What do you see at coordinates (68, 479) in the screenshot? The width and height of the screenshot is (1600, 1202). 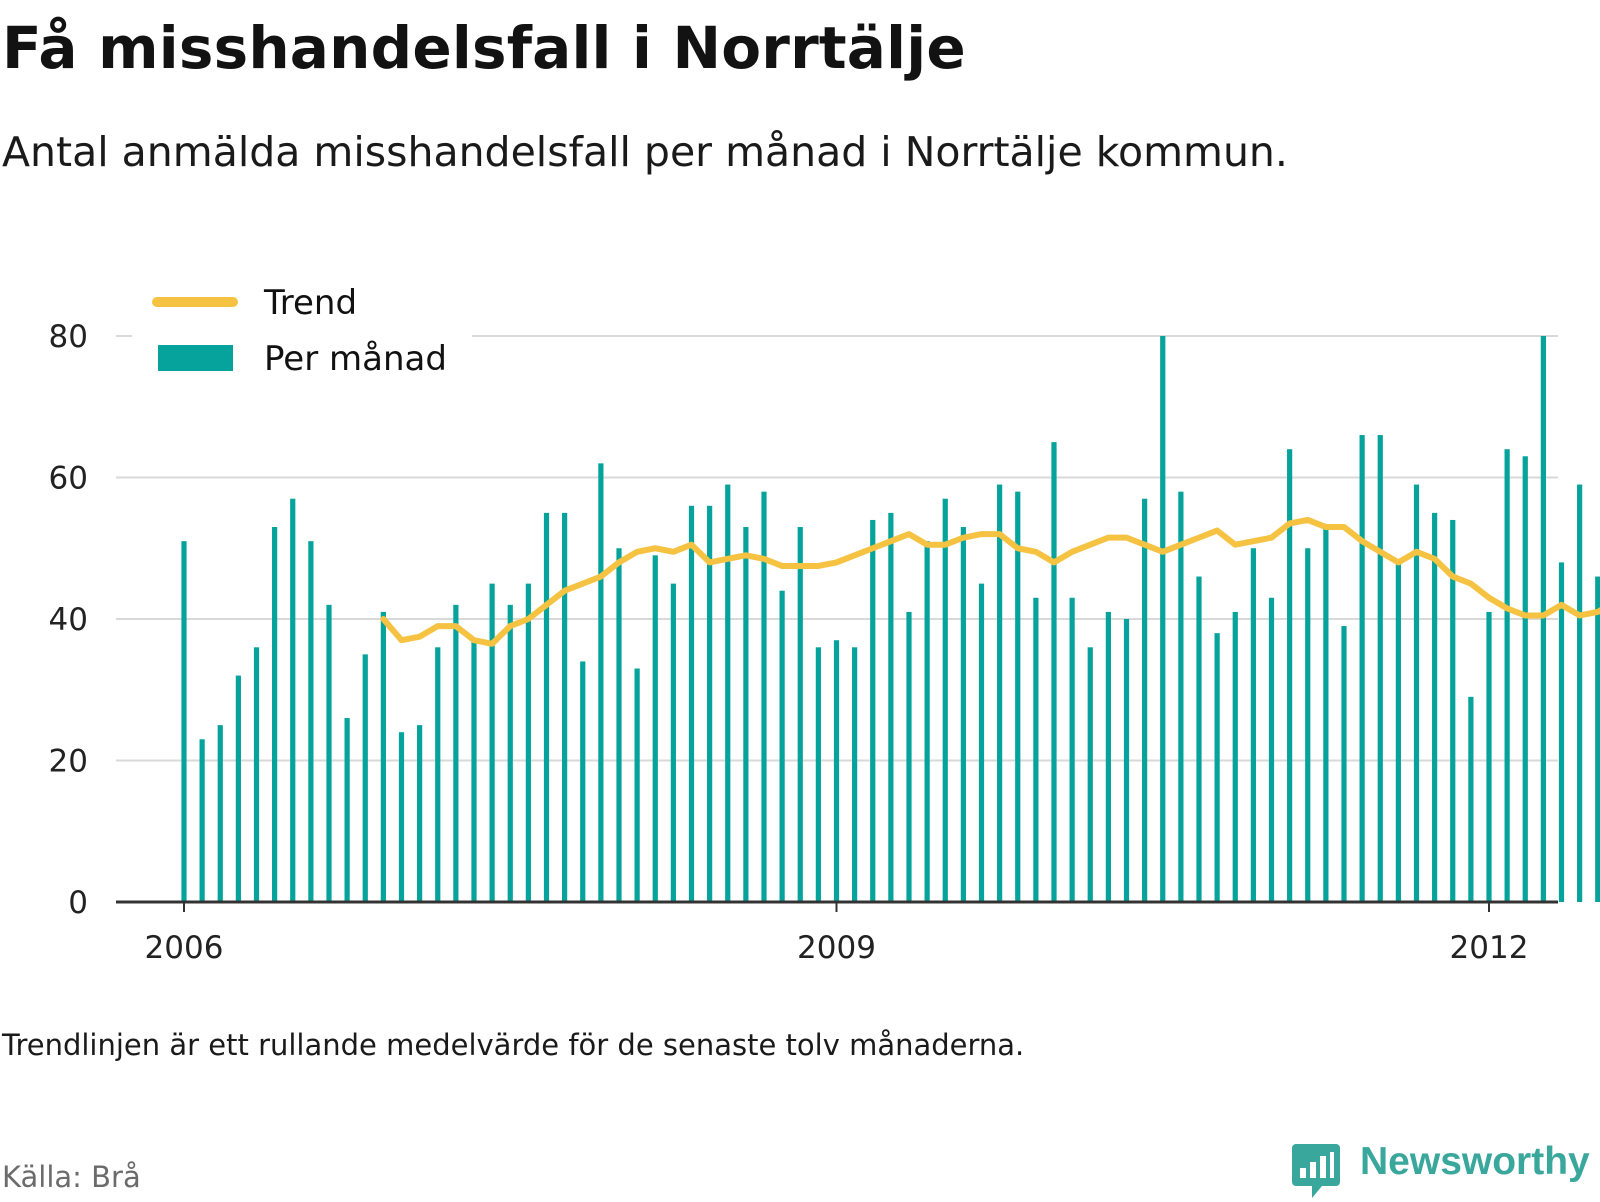 I see `y-tick-label: 60` at bounding box center [68, 479].